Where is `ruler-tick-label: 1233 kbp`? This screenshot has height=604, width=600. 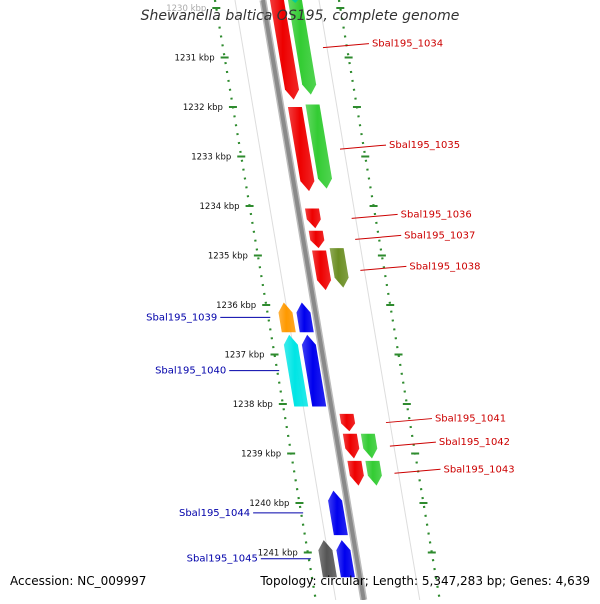 ruler-tick-label: 1233 kbp is located at coordinates (211, 158).